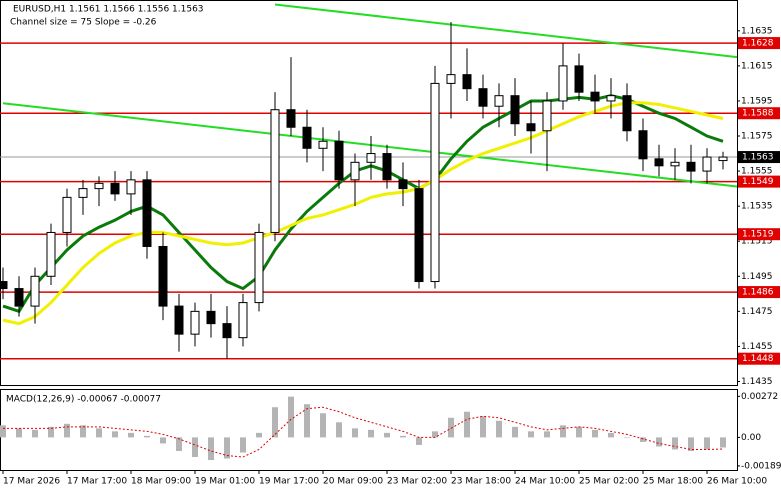  I want to click on y-tick-label: 1.1495, so click(757, 277).